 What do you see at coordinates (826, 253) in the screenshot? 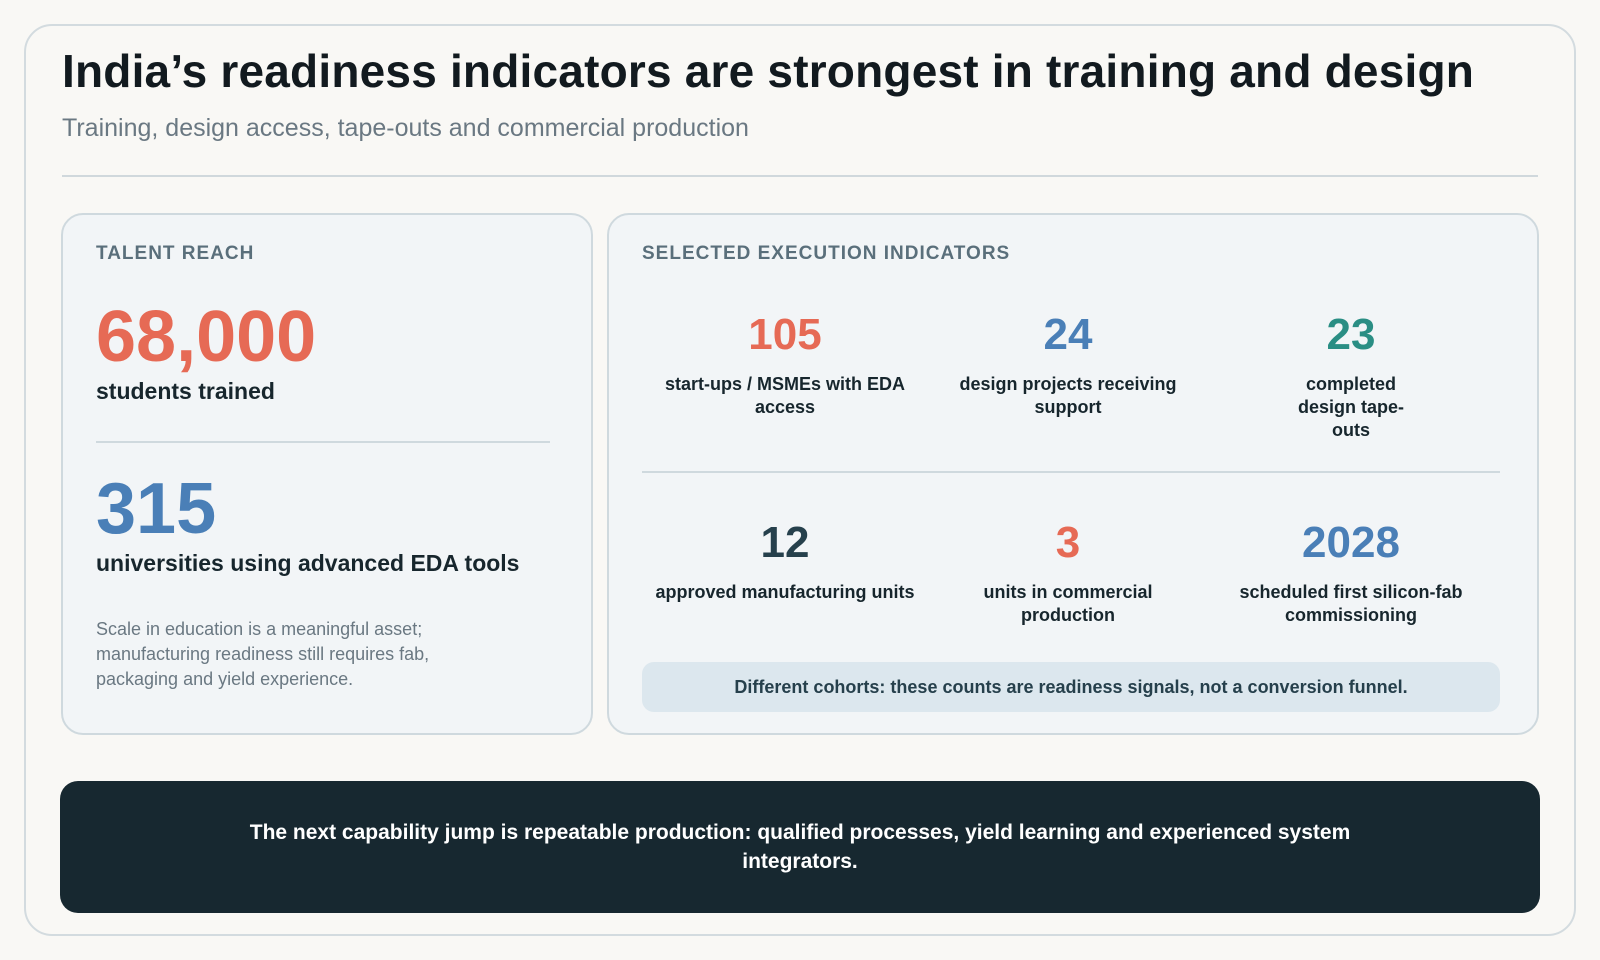
I see `execution-indicators-heading: SELECTED EXECUTION INDICATORS` at bounding box center [826, 253].